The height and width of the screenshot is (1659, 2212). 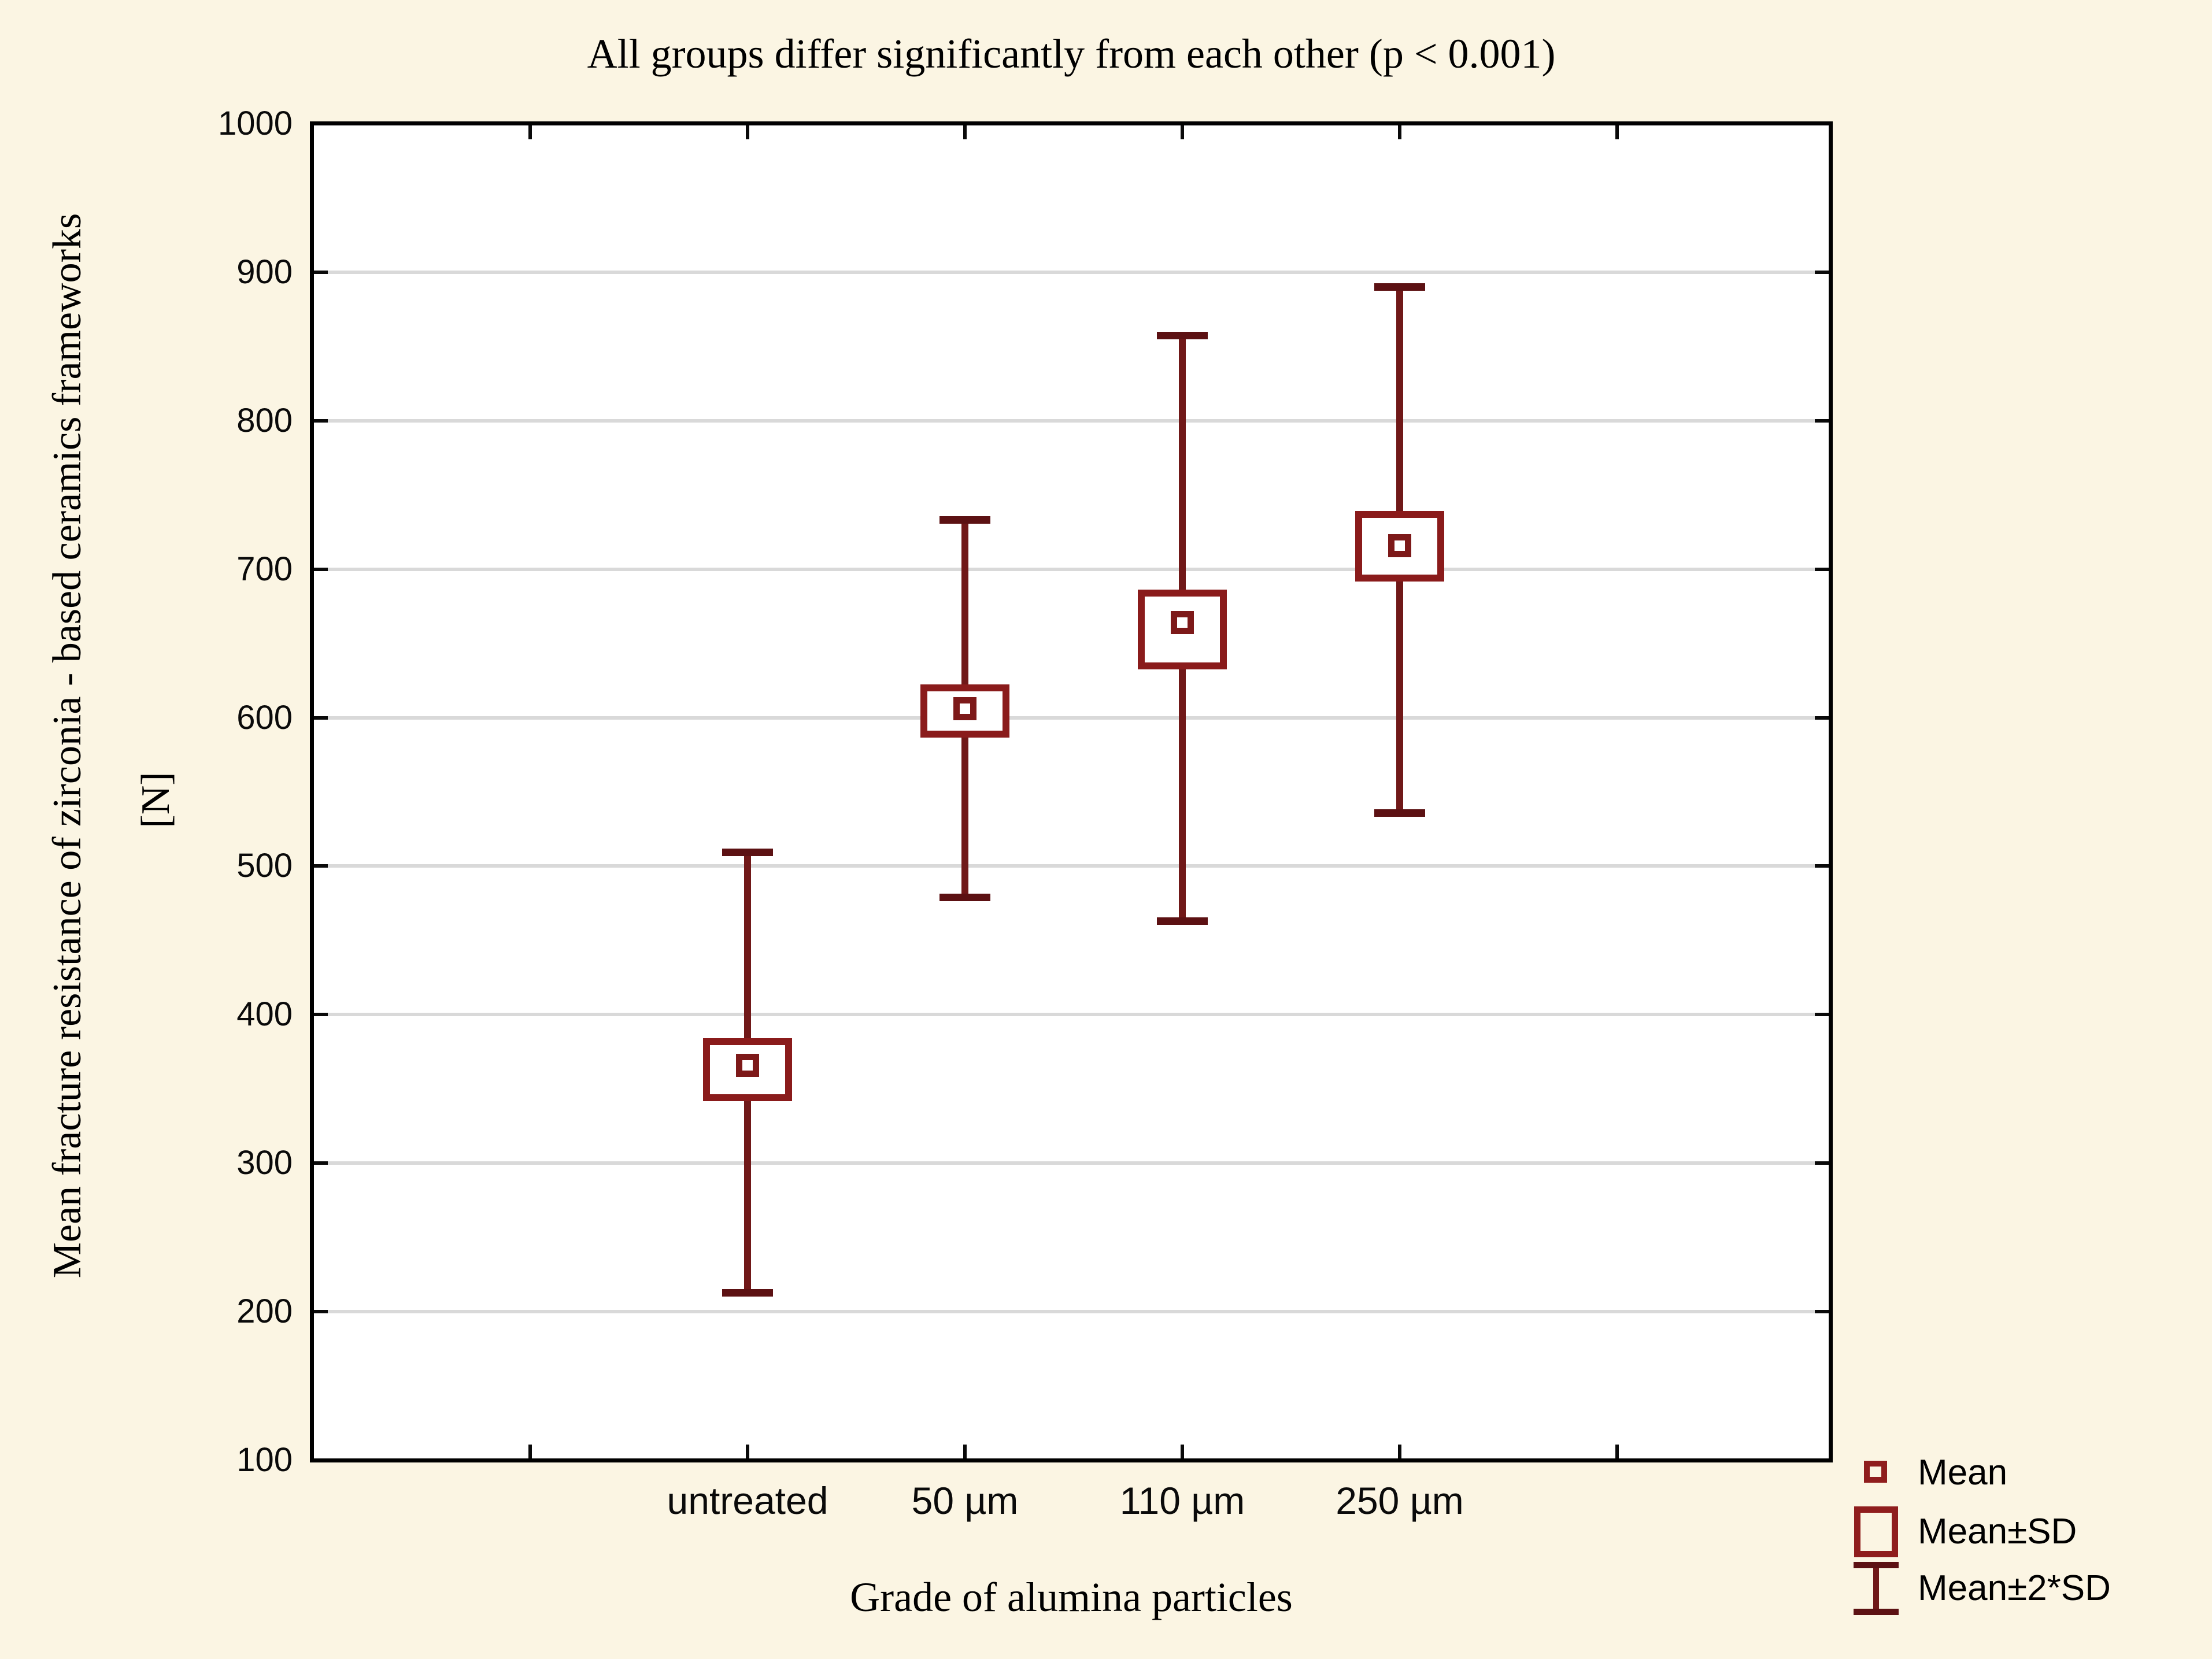 What do you see at coordinates (747, 1293) in the screenshot?
I see `whisker-cap-bottom-untreated` at bounding box center [747, 1293].